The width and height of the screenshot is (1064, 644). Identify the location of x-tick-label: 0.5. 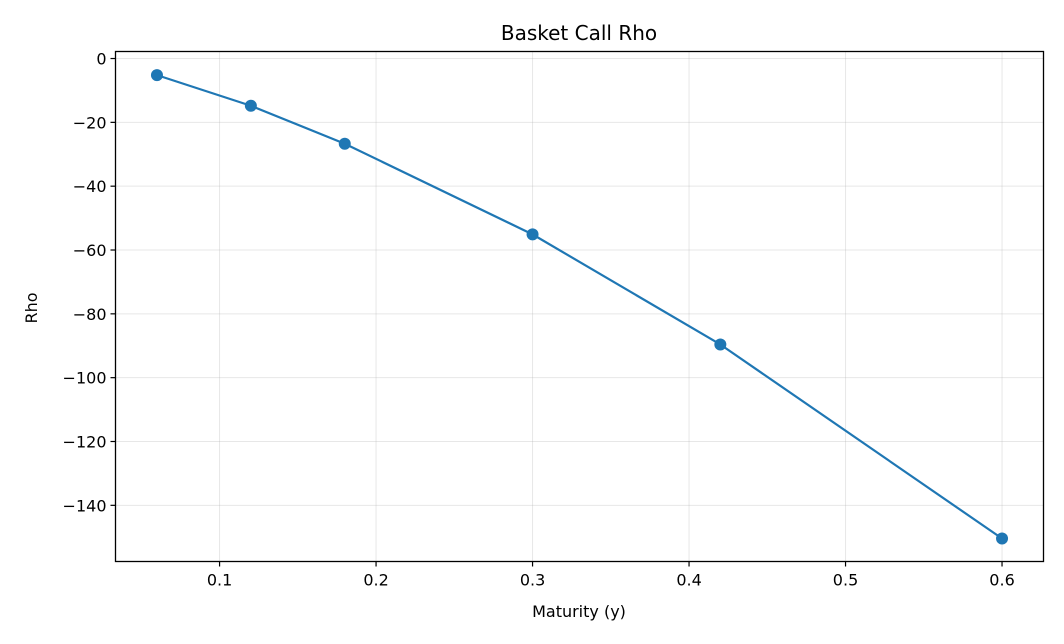
(845, 580).